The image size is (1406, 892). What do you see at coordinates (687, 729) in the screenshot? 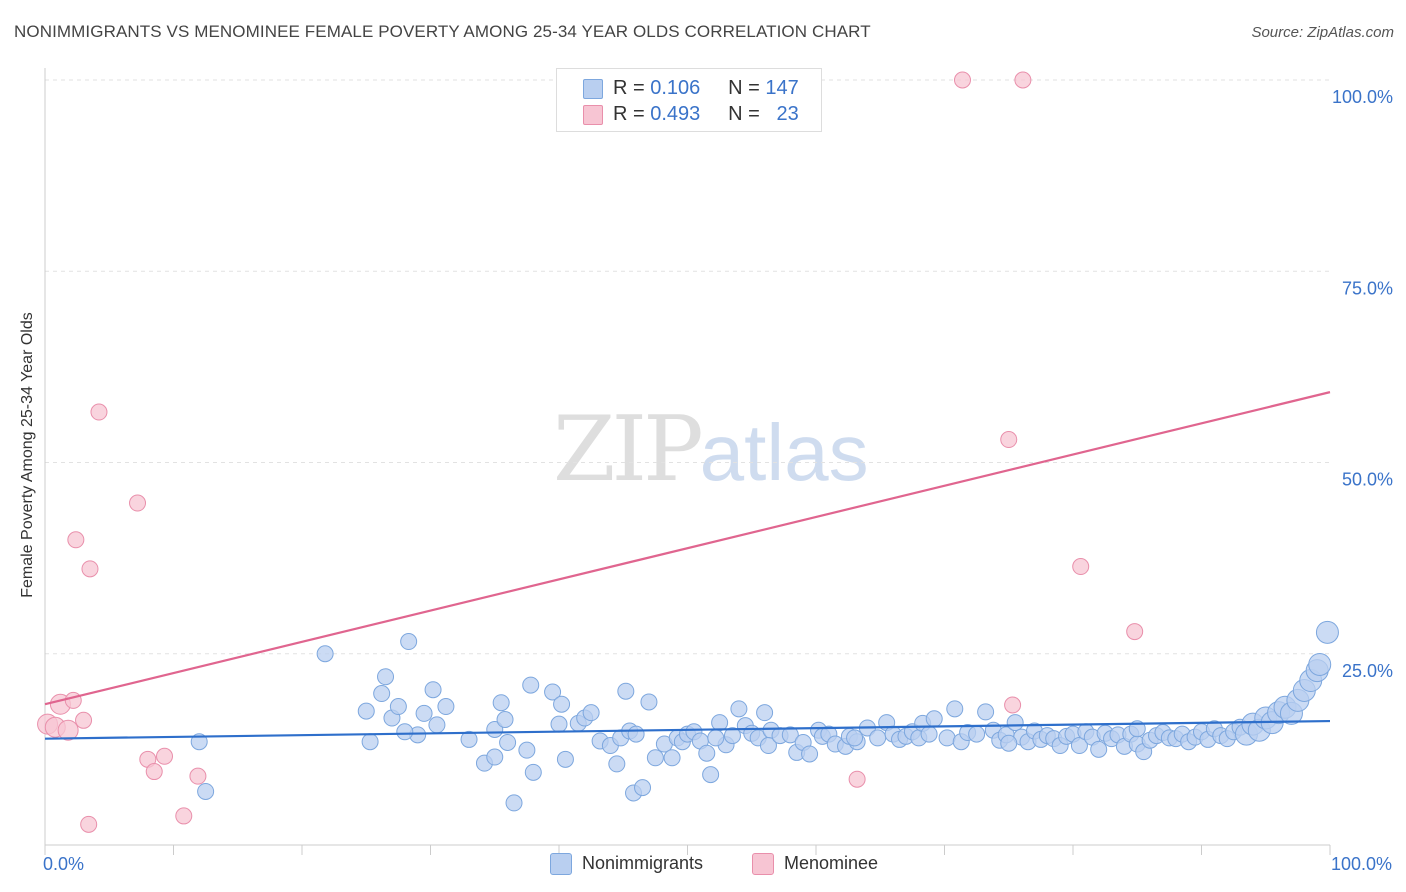
I see `nonimmigrants-trend-line` at bounding box center [687, 729].